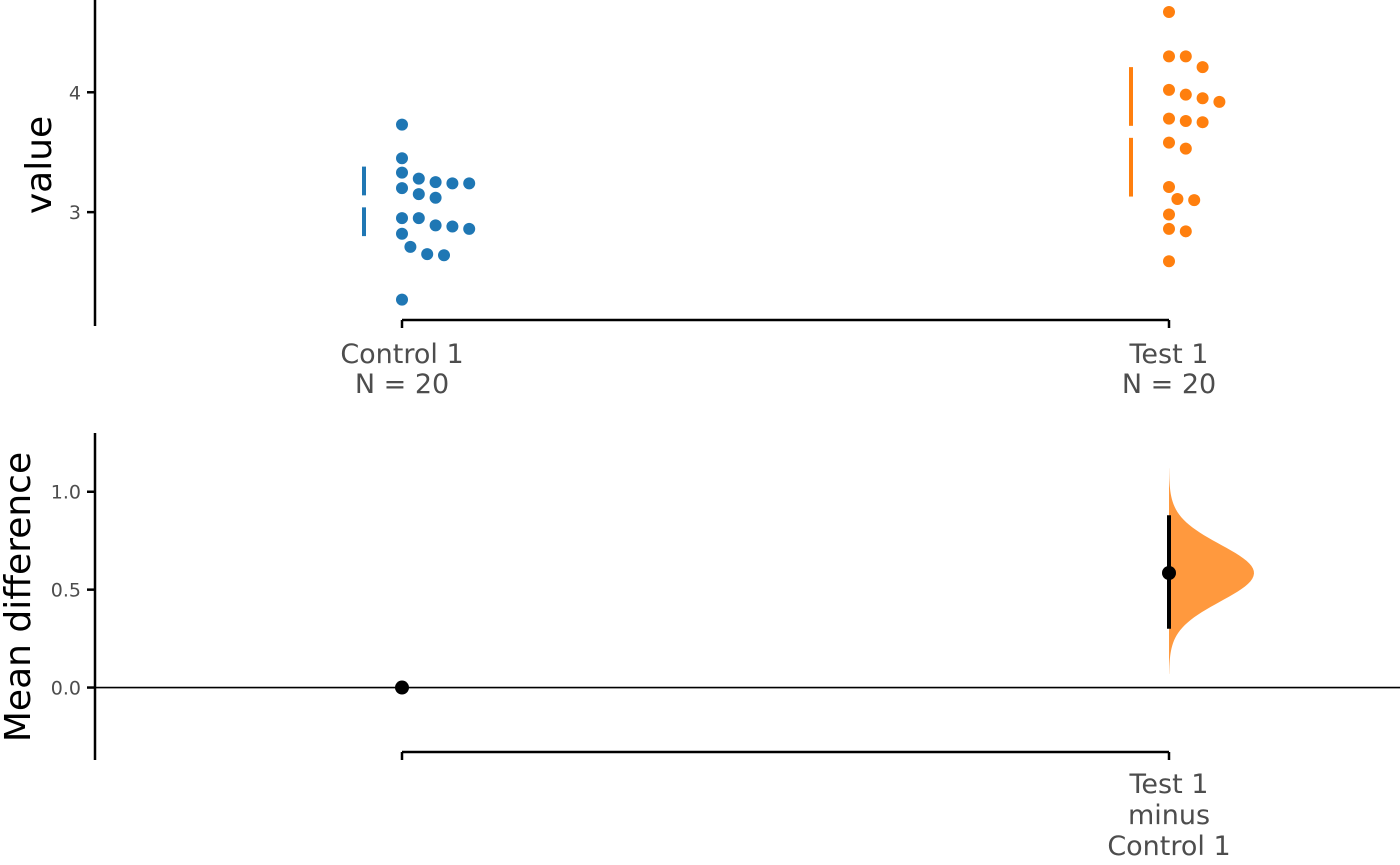 This screenshot has width=1400, height=865. I want to click on top-y-axis-title: value, so click(39, 165).